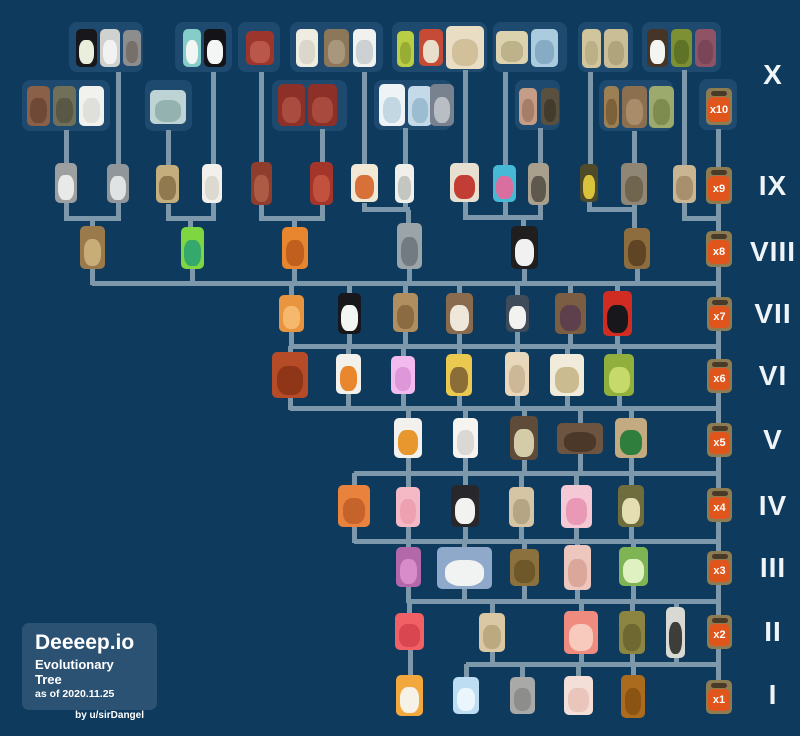  What do you see at coordinates (773, 567) in the screenshot?
I see `tier-numeral-III: III` at bounding box center [773, 567].